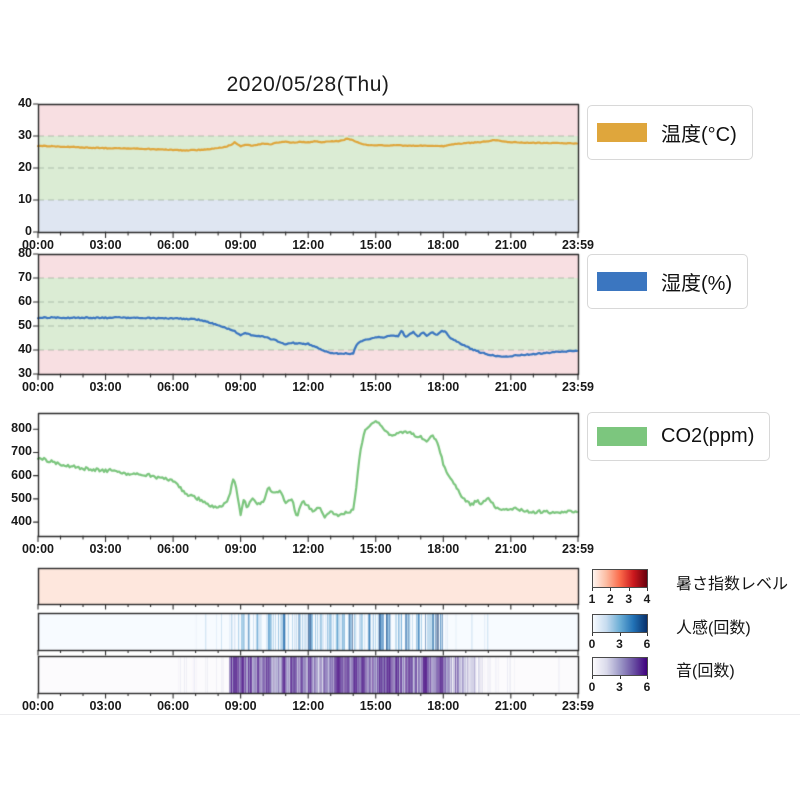 This screenshot has height=800, width=800. I want to click on y-tick-label: 80, so click(25, 253).